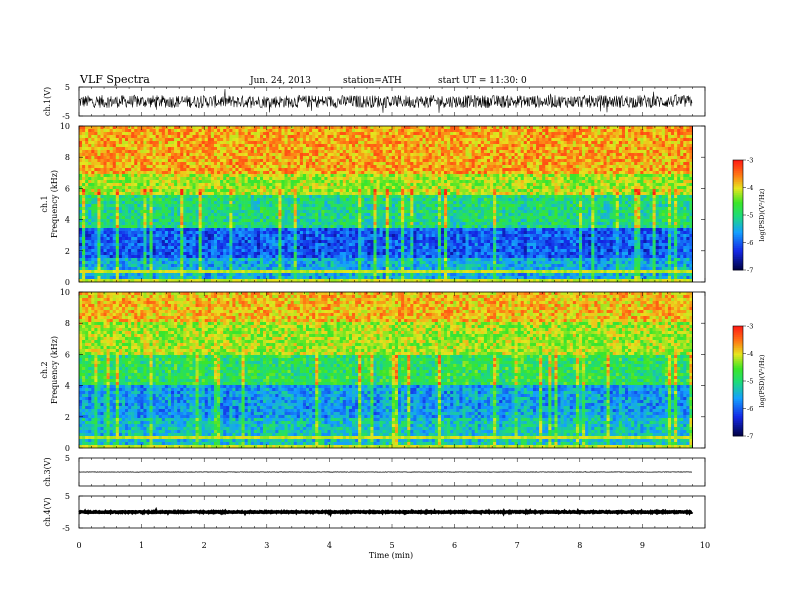 This screenshot has width=792, height=612. I want to click on ch2-spectrogram-colorbar-label: log(PSD)(V²/Hz), so click(762, 380).